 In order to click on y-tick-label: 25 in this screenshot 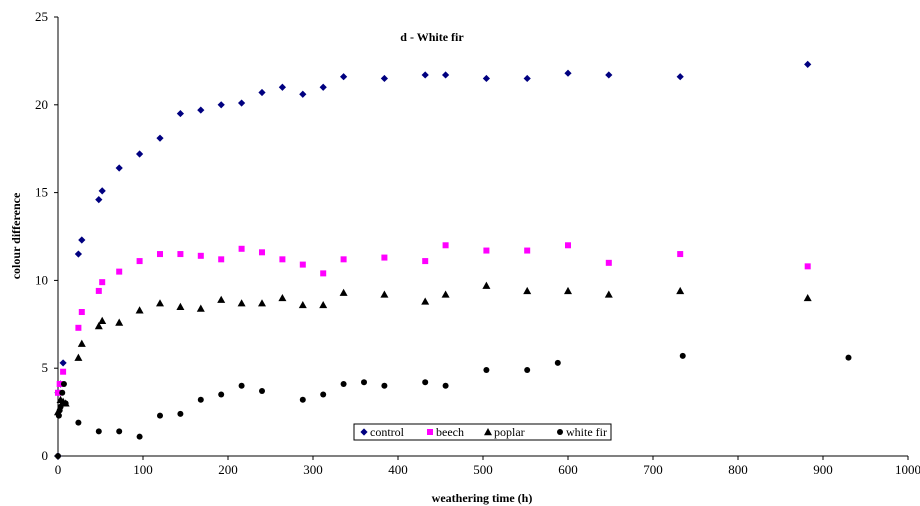, I will do `click(41, 16)`.